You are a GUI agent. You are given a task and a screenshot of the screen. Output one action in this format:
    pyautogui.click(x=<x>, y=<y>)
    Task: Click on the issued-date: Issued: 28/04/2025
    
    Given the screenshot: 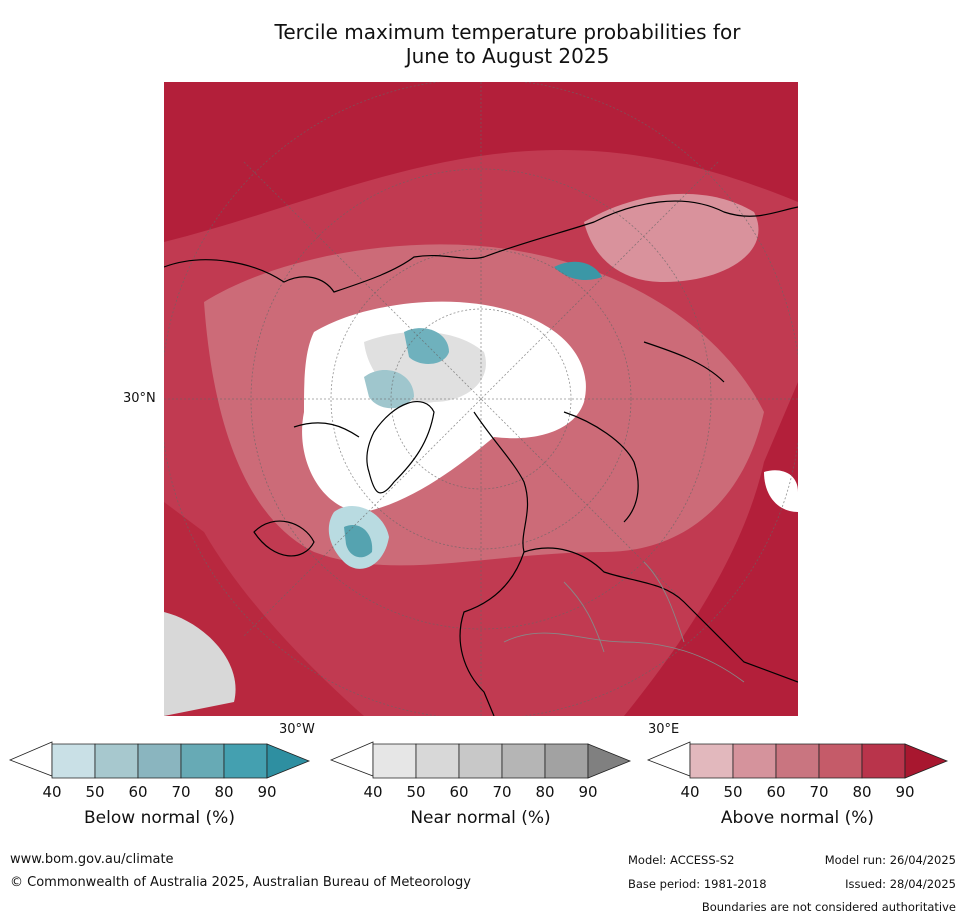 What is the action you would take?
    pyautogui.click(x=900, y=884)
    